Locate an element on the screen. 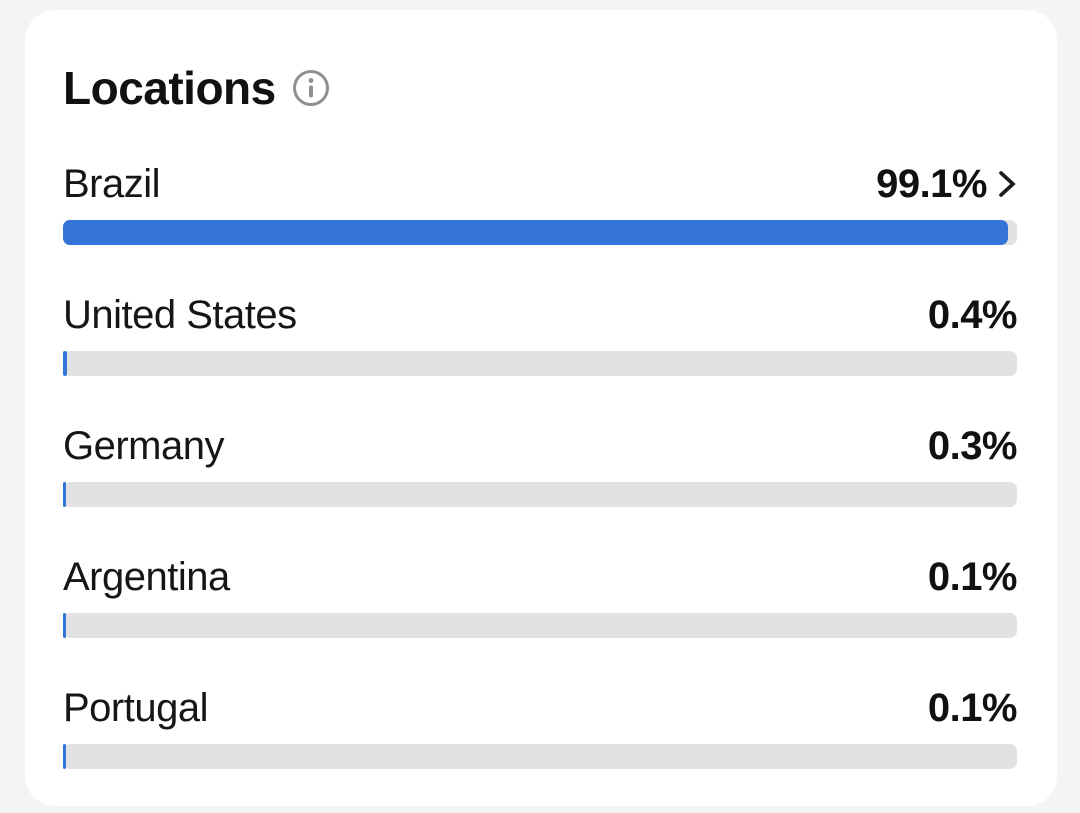 This screenshot has width=1080, height=813. location-row: Brazil 99.1% is located at coordinates (540, 202).